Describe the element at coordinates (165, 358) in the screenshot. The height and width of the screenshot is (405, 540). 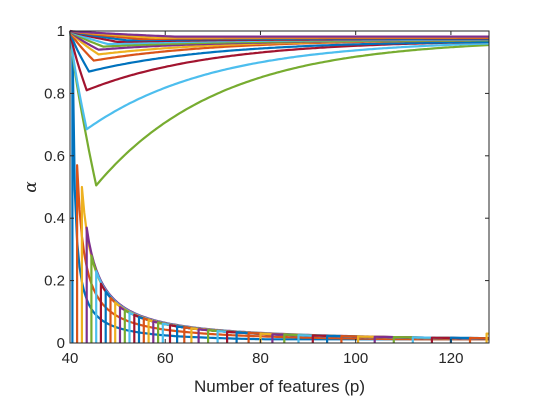
I see `x-tick-label: 60` at that location.